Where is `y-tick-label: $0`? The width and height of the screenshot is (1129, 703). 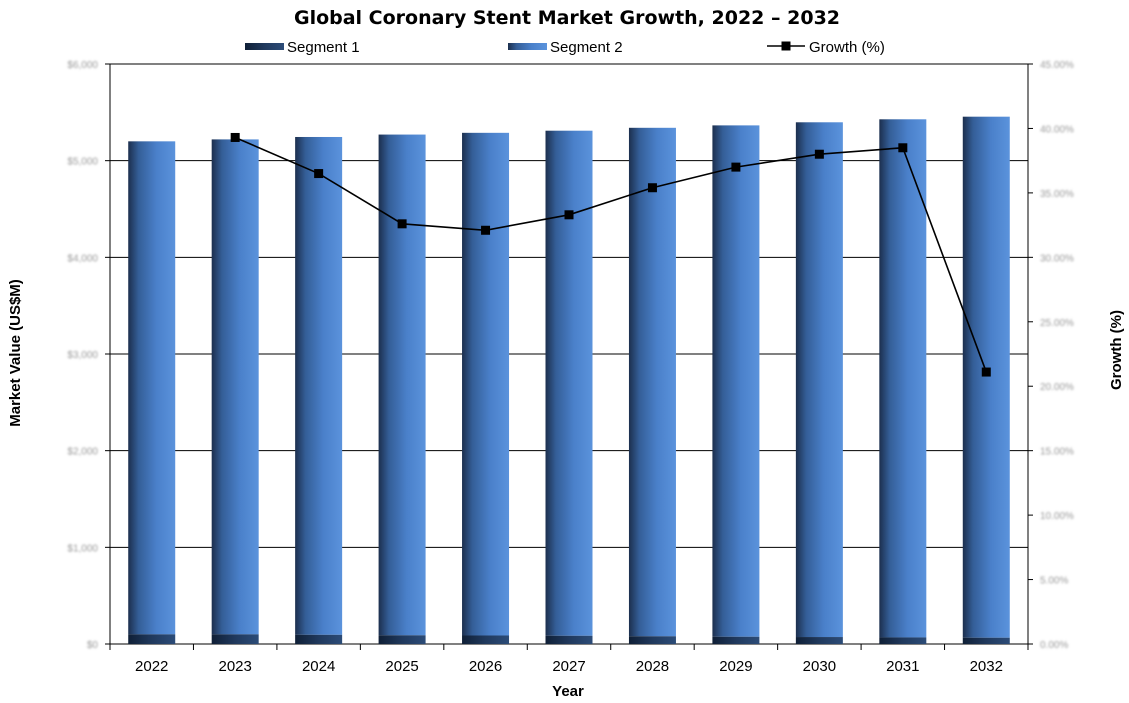 y-tick-label: $0 is located at coordinates (93, 645).